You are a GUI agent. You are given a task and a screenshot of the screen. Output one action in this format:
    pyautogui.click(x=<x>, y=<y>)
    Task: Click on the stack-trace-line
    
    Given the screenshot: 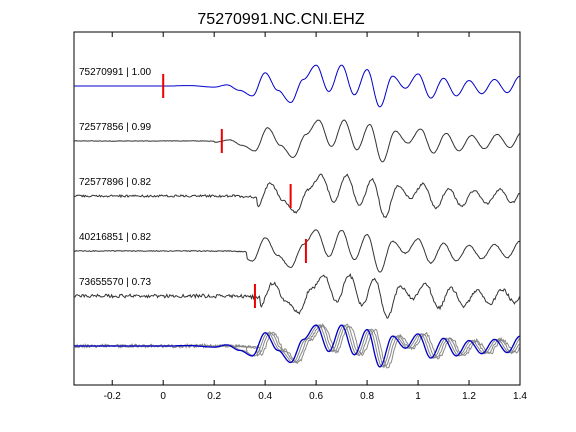 What is the action you would take?
    pyautogui.click(x=296, y=346)
    